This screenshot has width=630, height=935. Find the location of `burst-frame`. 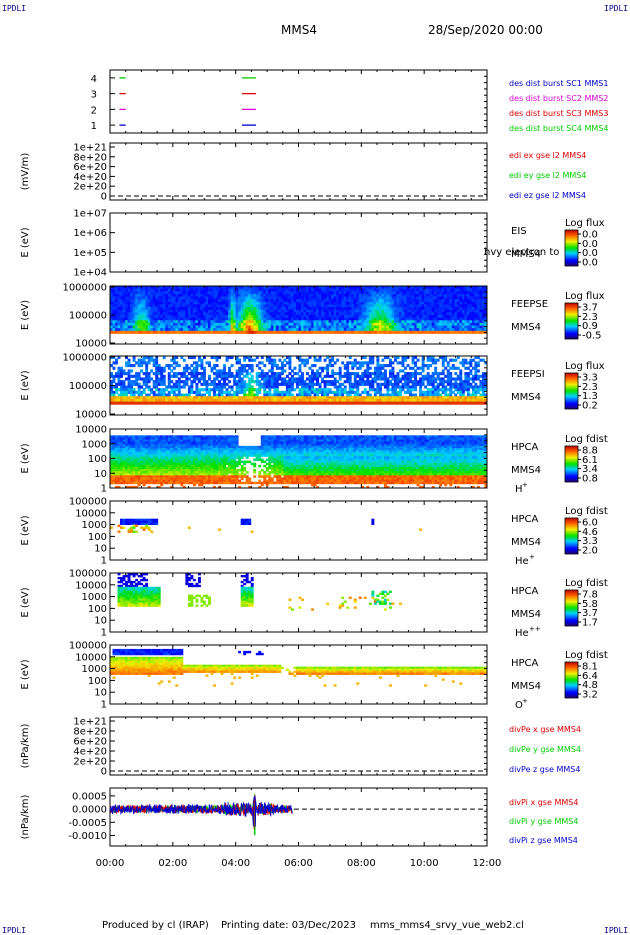

burst-frame is located at coordinates (298, 101).